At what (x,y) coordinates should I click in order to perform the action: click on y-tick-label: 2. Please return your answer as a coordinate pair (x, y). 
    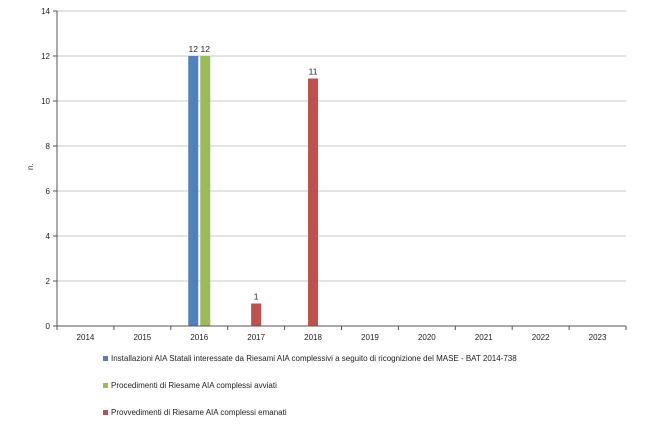
    Looking at the image, I should click on (48, 281).